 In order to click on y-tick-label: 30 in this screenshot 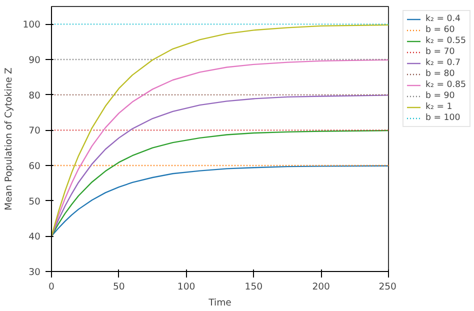, I will do `click(34, 272)`.